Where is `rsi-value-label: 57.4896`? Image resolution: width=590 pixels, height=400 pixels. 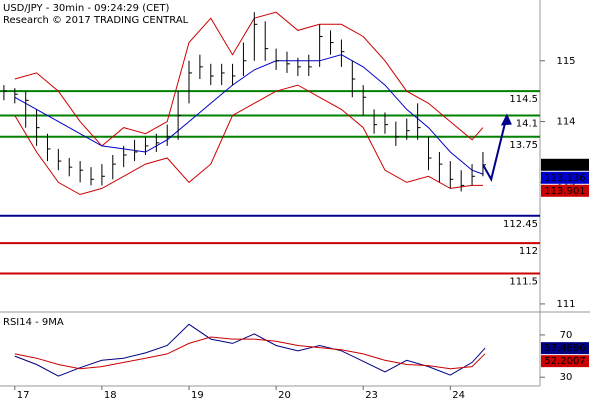 rsi-value-label: 57.4896 is located at coordinates (564, 348).